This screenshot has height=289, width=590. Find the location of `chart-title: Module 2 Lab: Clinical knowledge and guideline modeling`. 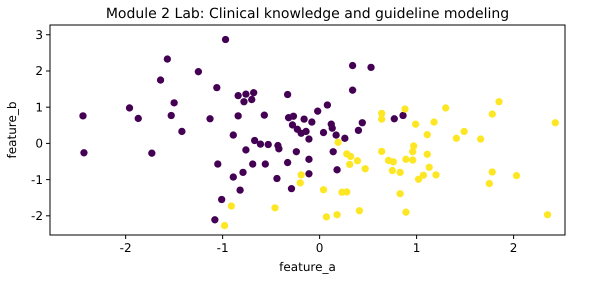

chart-title: Module 2 Lab: Clinical knowledge and guideline modeling is located at coordinates (308, 14).